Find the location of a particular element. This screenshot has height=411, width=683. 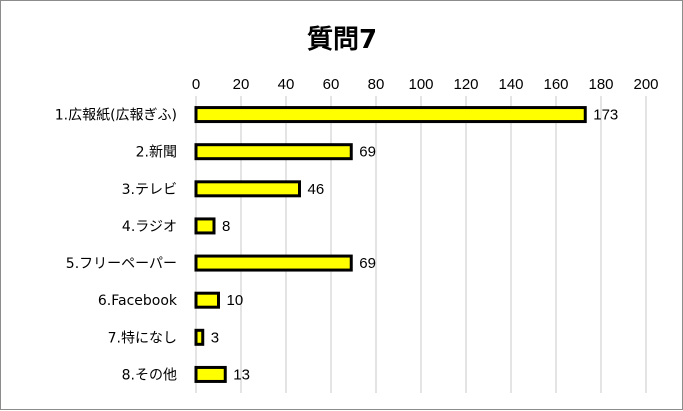

data-label: 10 is located at coordinates (235, 300).